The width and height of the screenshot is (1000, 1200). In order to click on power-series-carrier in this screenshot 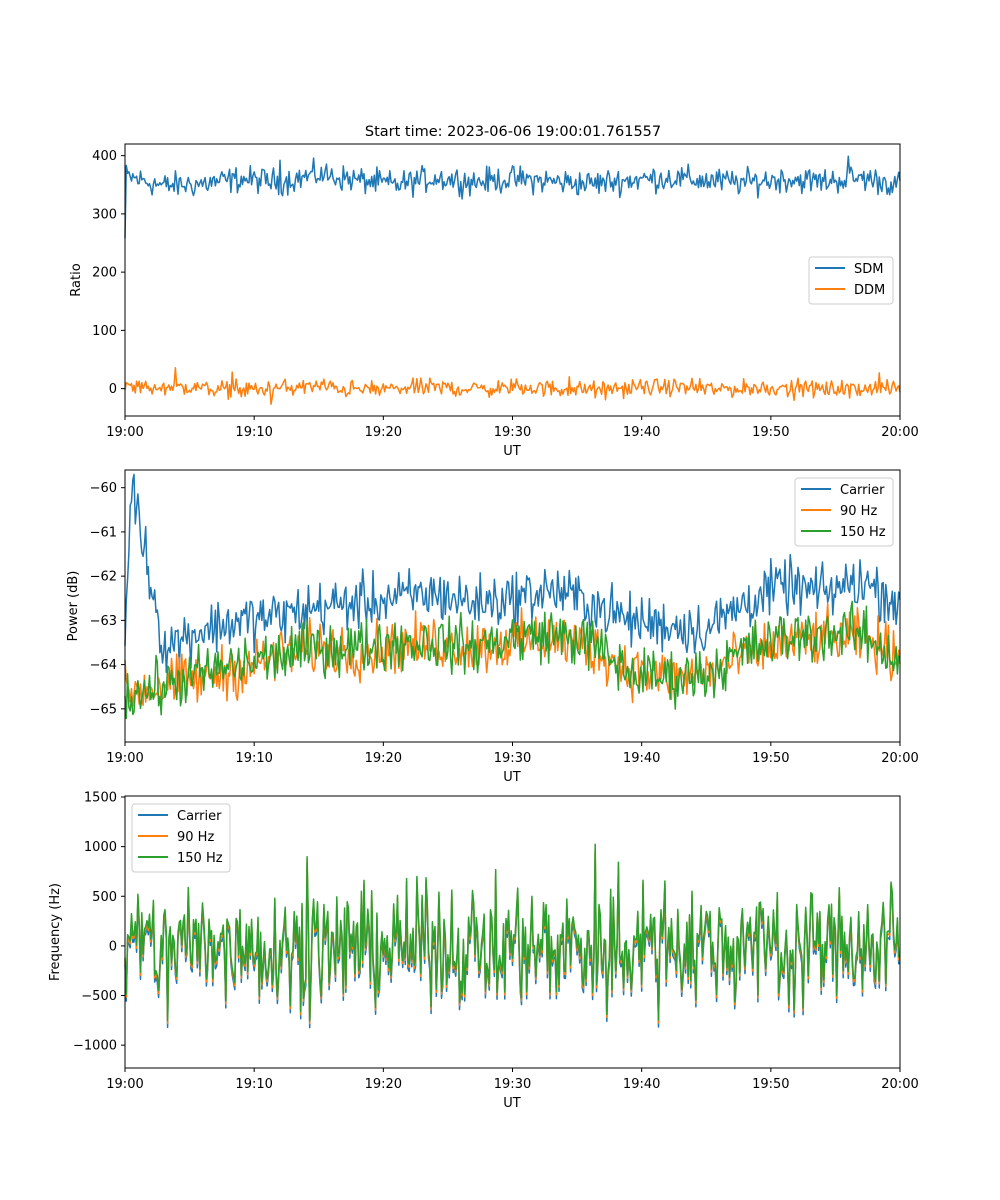, I will do `click(512, 573)`.